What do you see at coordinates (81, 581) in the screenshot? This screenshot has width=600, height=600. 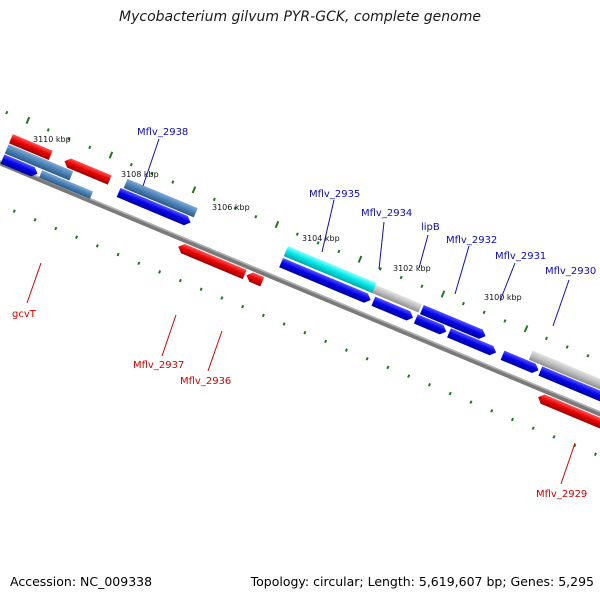 I see `accession-text: Accession: NC_009338` at bounding box center [81, 581].